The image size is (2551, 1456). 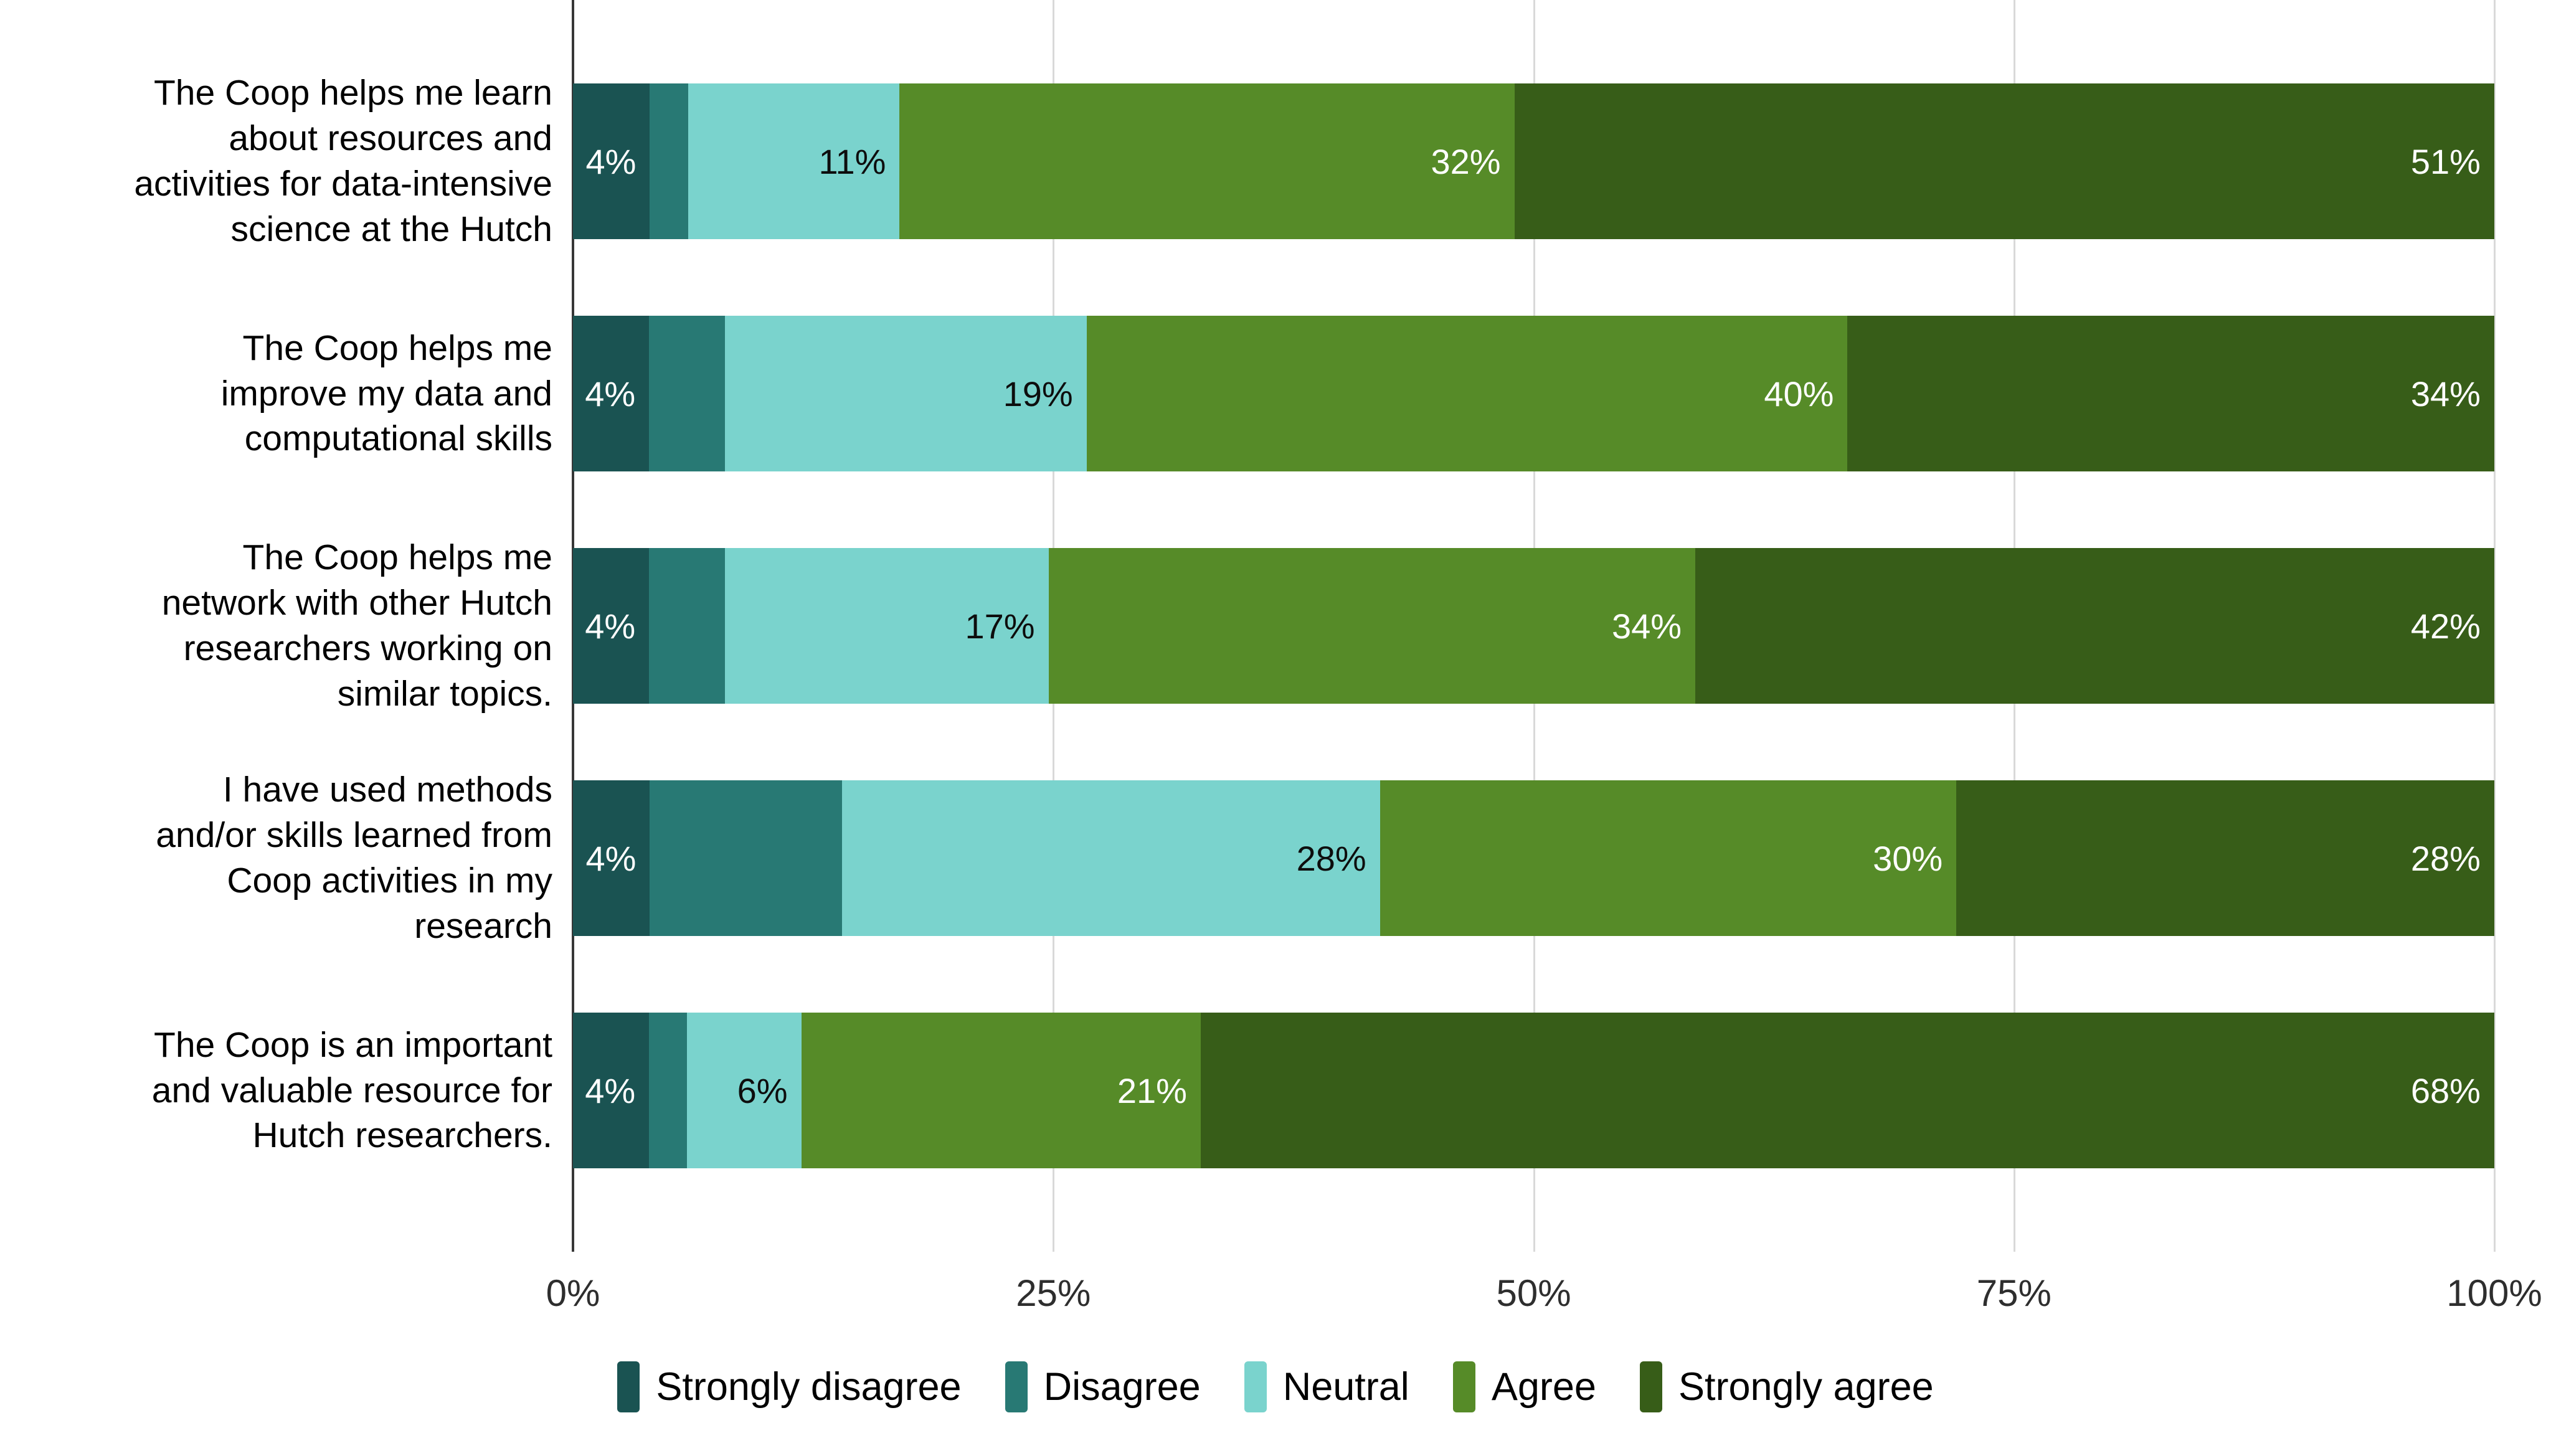 What do you see at coordinates (1372, 626) in the screenshot?
I see `bar-segment-agree: 34%` at bounding box center [1372, 626].